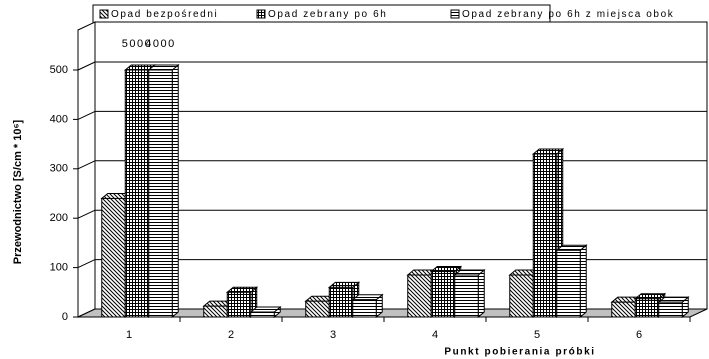 Image resolution: width=709 pixels, height=359 pixels. What do you see at coordinates (59, 218) in the screenshot?
I see `y-tick-label: 200` at bounding box center [59, 218].